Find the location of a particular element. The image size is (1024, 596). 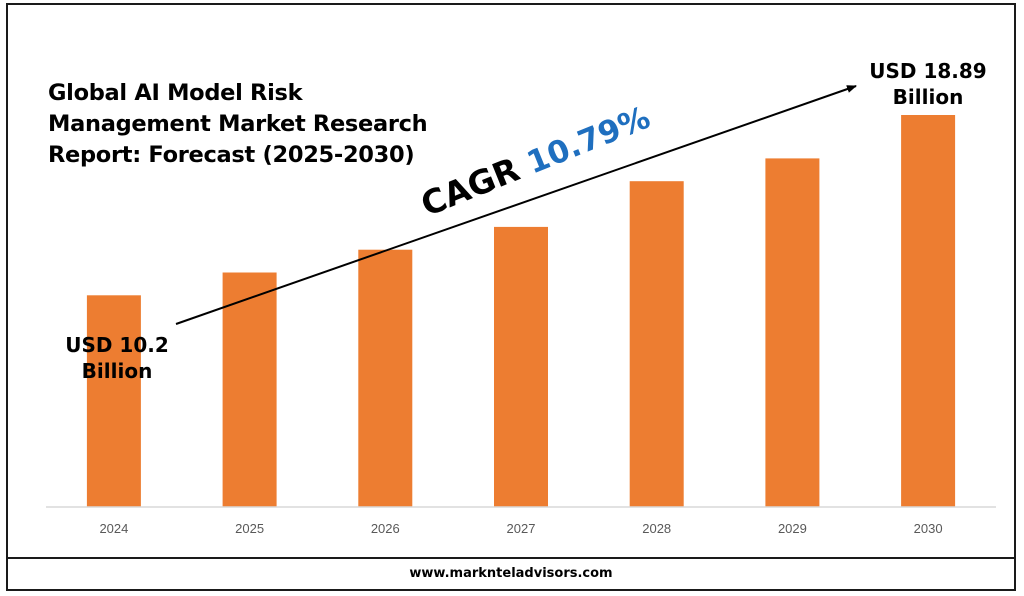

bar-2029 is located at coordinates (792, 332).